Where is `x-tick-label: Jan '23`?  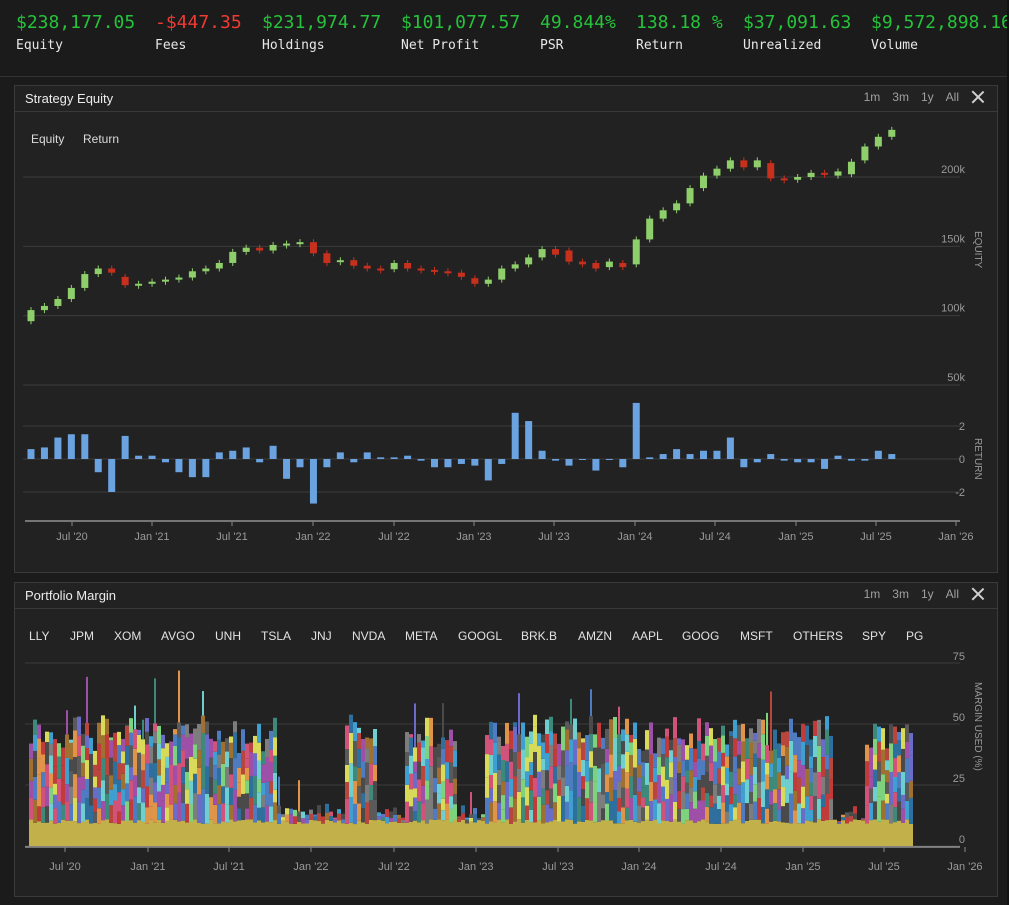 x-tick-label: Jan '23 is located at coordinates (475, 867).